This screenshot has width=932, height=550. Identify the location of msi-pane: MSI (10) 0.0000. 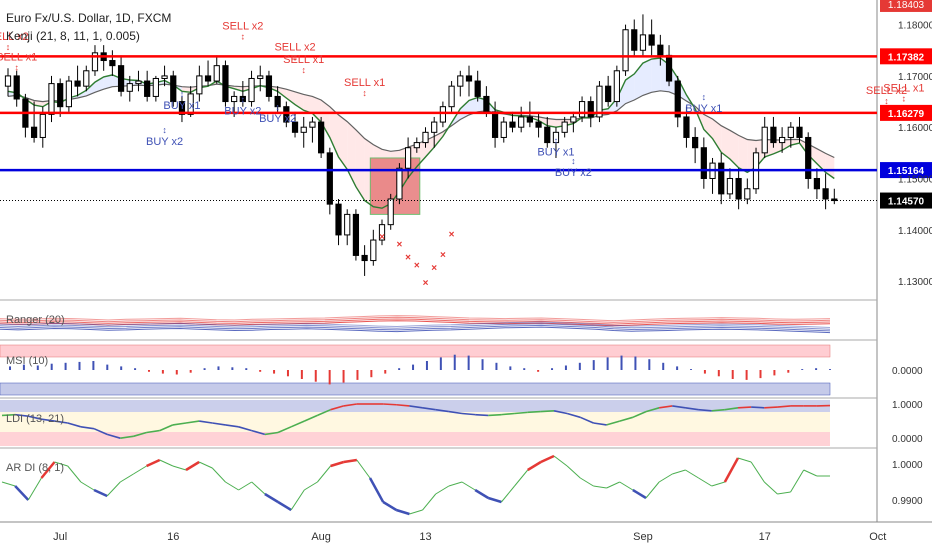
(461, 370).